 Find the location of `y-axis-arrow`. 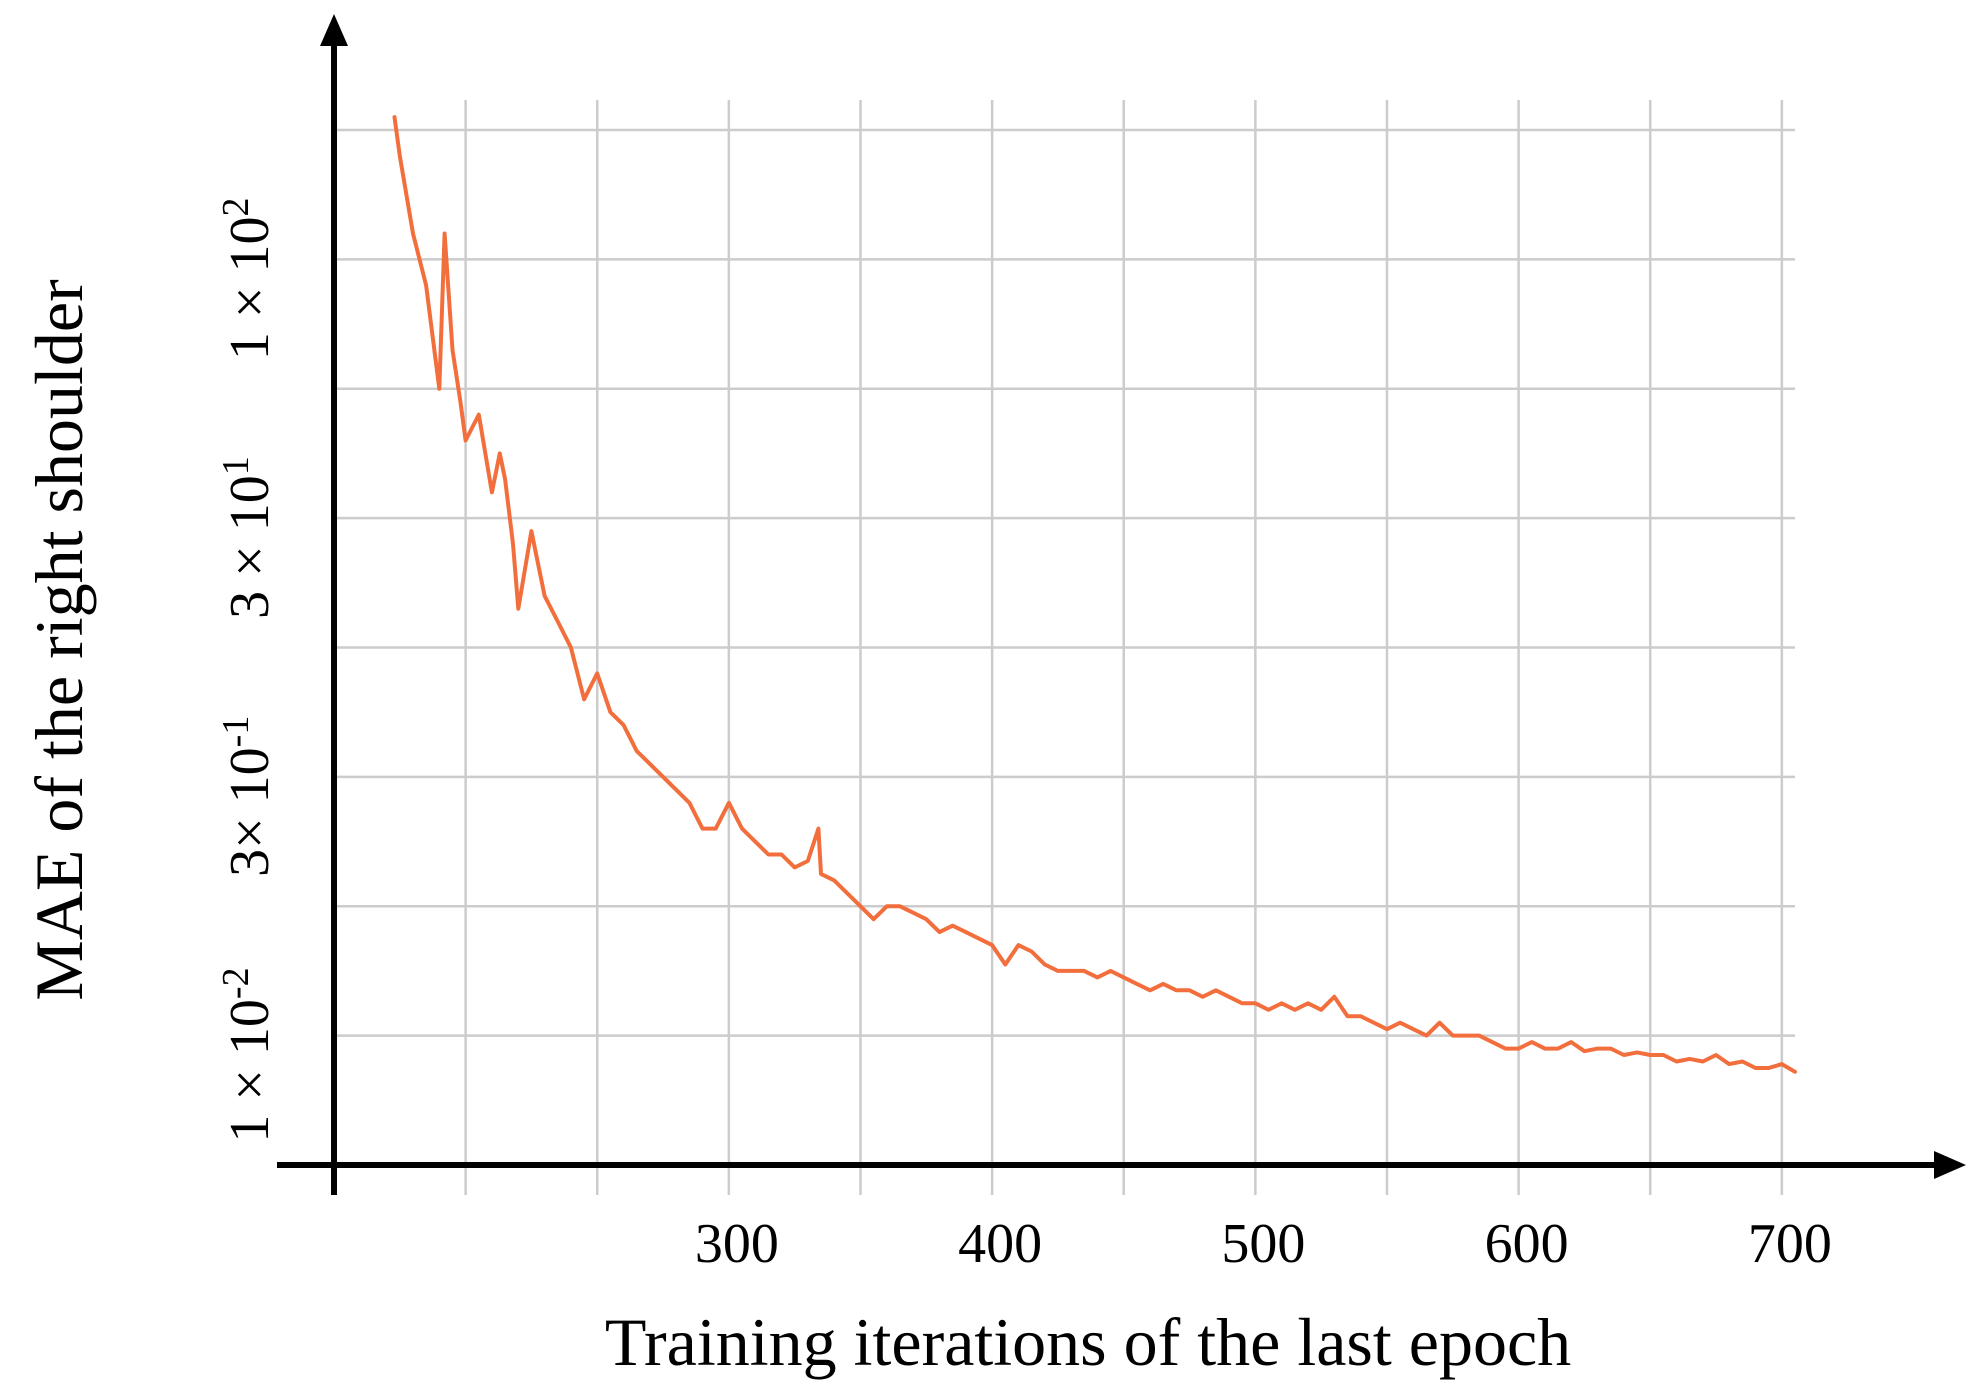

y-axis-arrow is located at coordinates (334, 30).